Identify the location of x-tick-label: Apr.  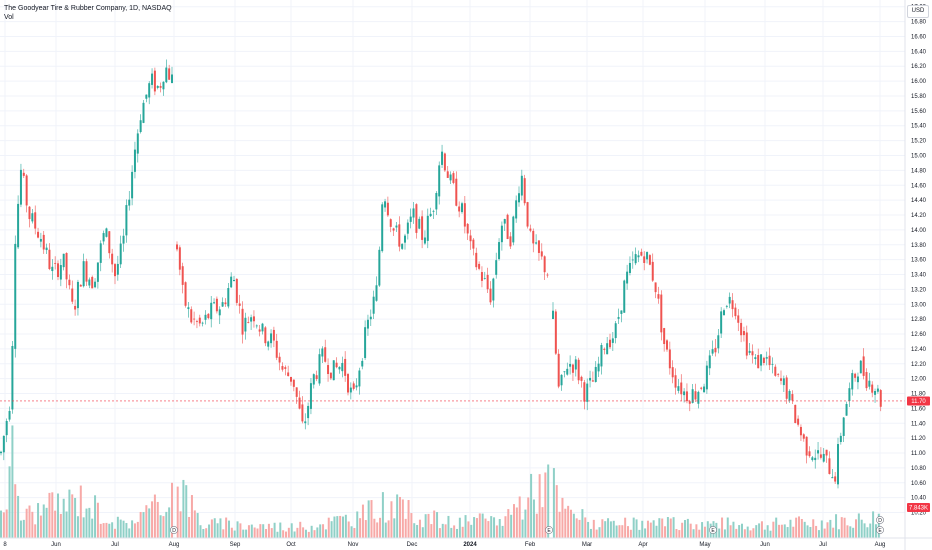
(642, 545).